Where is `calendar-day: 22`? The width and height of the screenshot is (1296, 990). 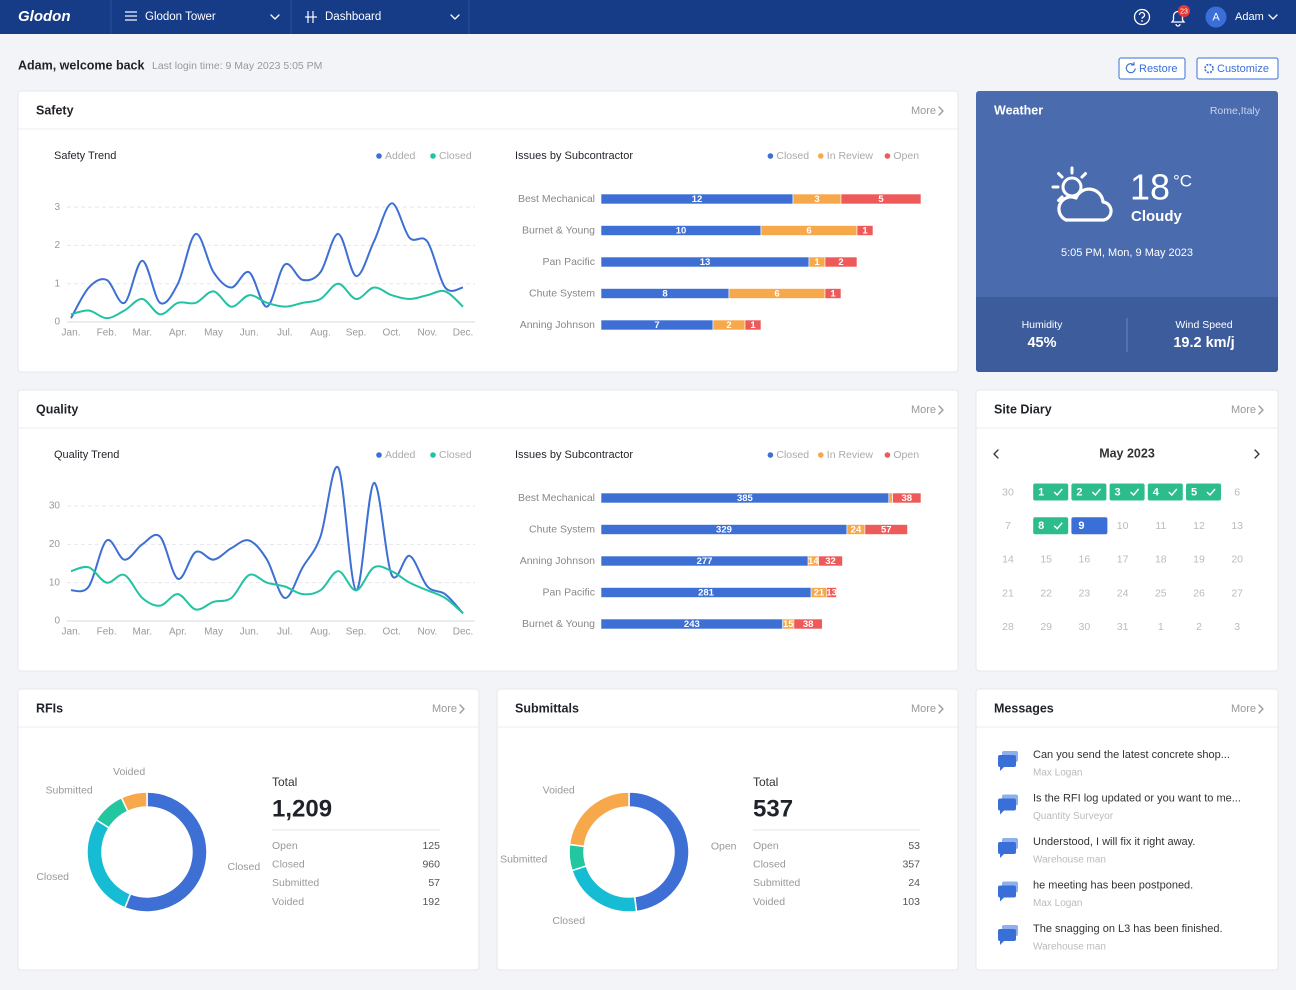
calendar-day: 22 is located at coordinates (1046, 593).